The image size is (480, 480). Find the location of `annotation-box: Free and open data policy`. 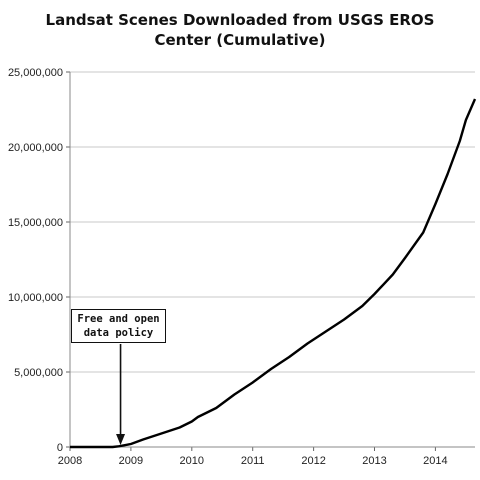

annotation-box: Free and open data policy is located at coordinates (118, 326).